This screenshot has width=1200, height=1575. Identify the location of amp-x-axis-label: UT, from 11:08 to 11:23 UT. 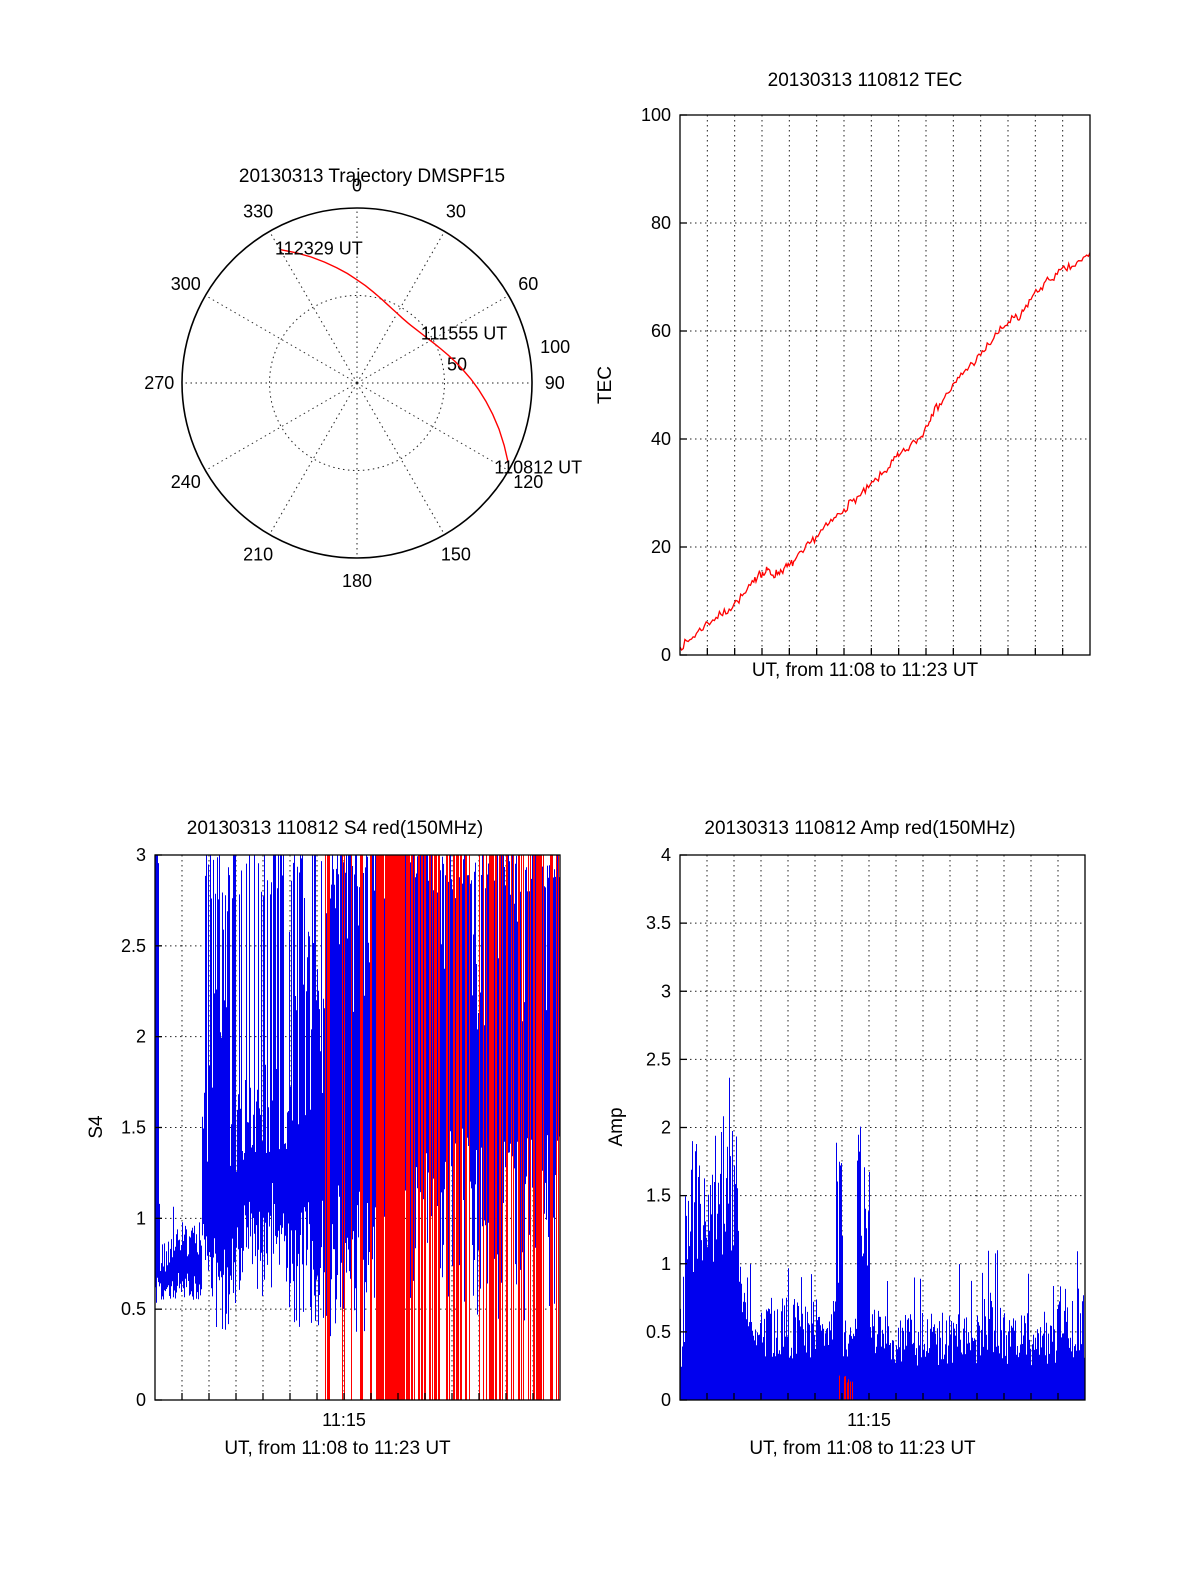
(862, 1448).